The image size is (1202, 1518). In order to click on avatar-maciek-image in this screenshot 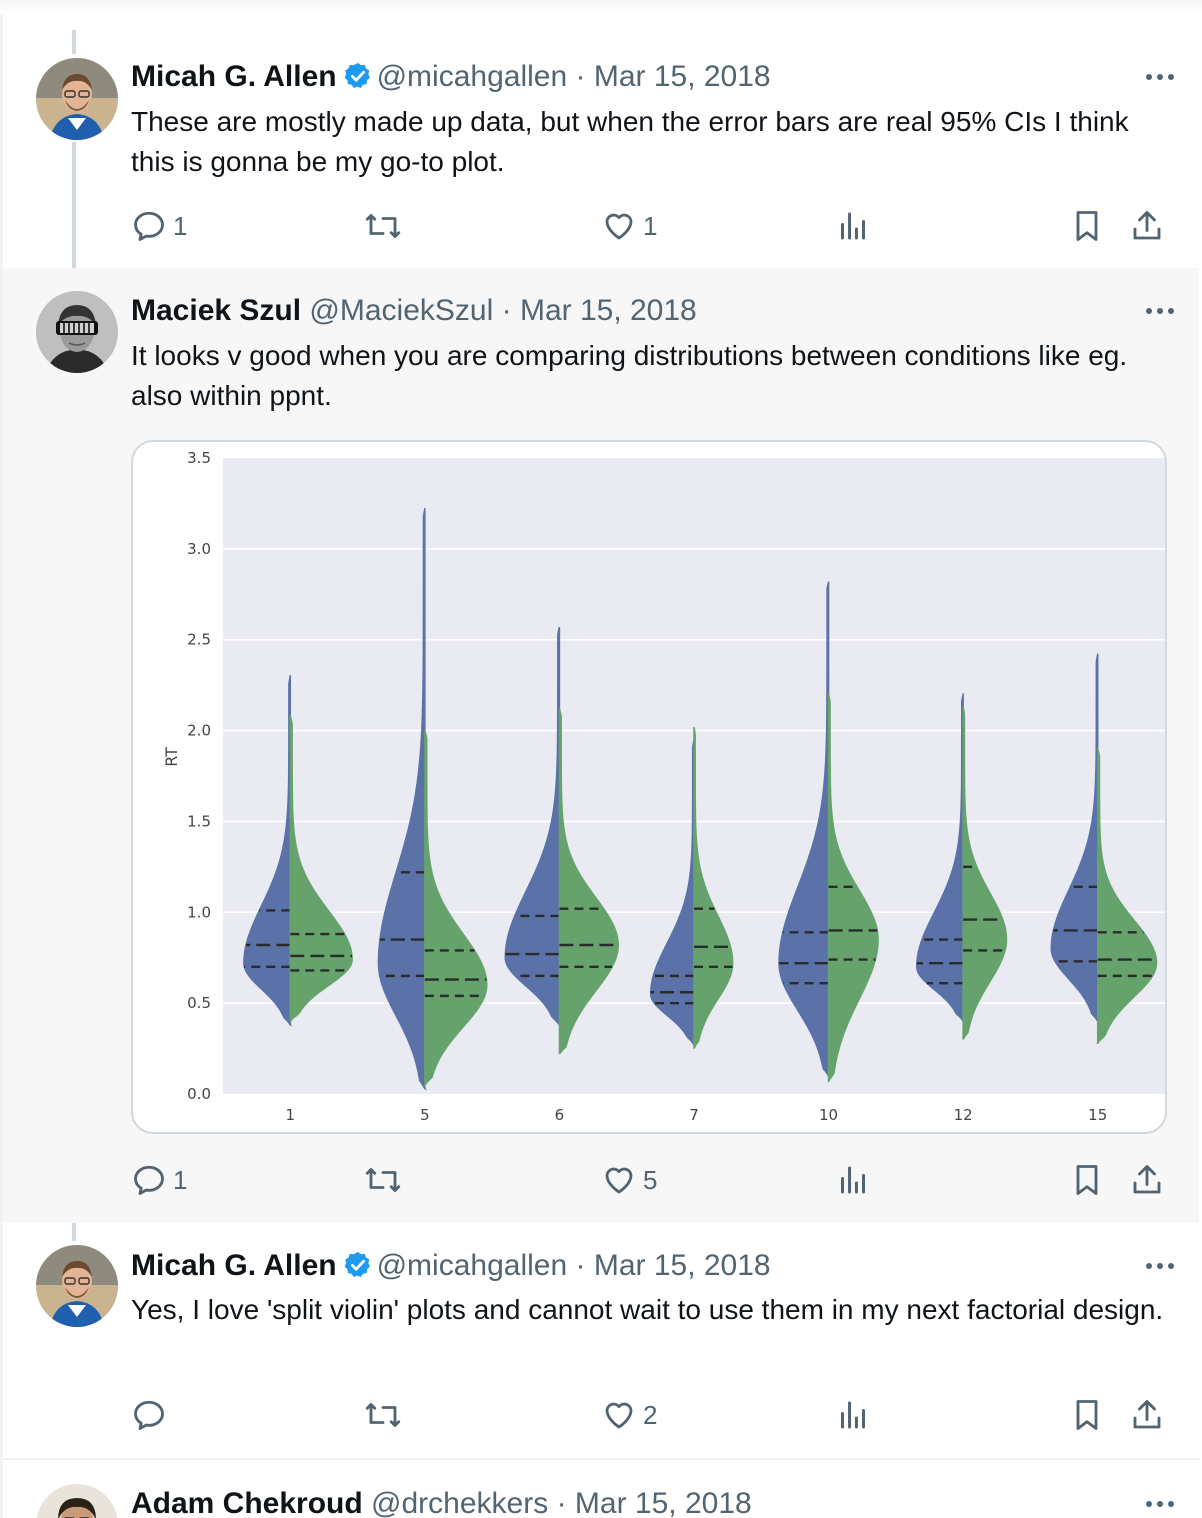, I will do `click(77, 332)`.